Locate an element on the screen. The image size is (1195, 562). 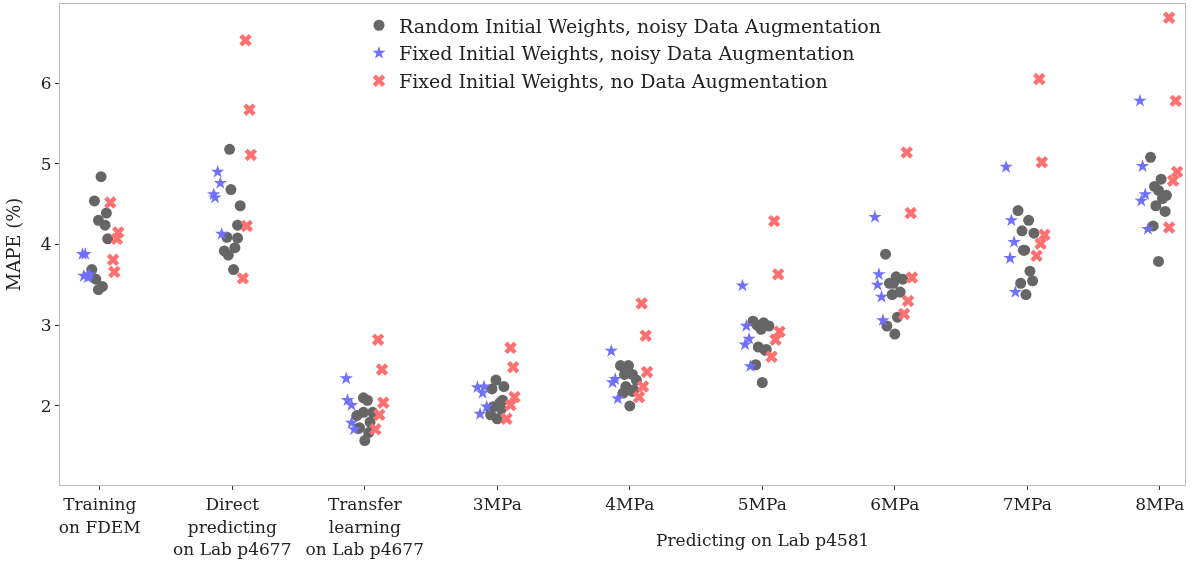
y-axis-title: MAPE (%) is located at coordinates (13, 244).